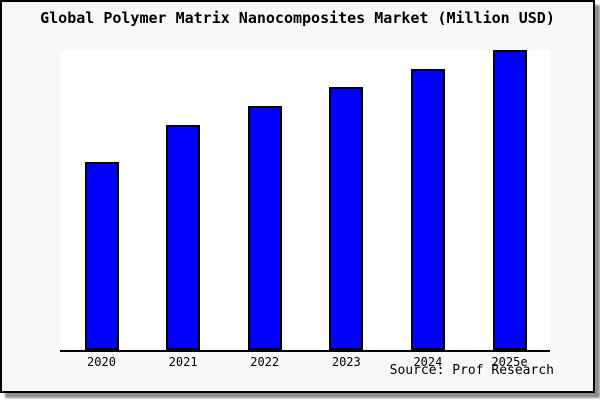 This screenshot has height=400, width=600. Describe the element at coordinates (471, 370) in the screenshot. I see `source-note: Source: Prof Research` at that location.